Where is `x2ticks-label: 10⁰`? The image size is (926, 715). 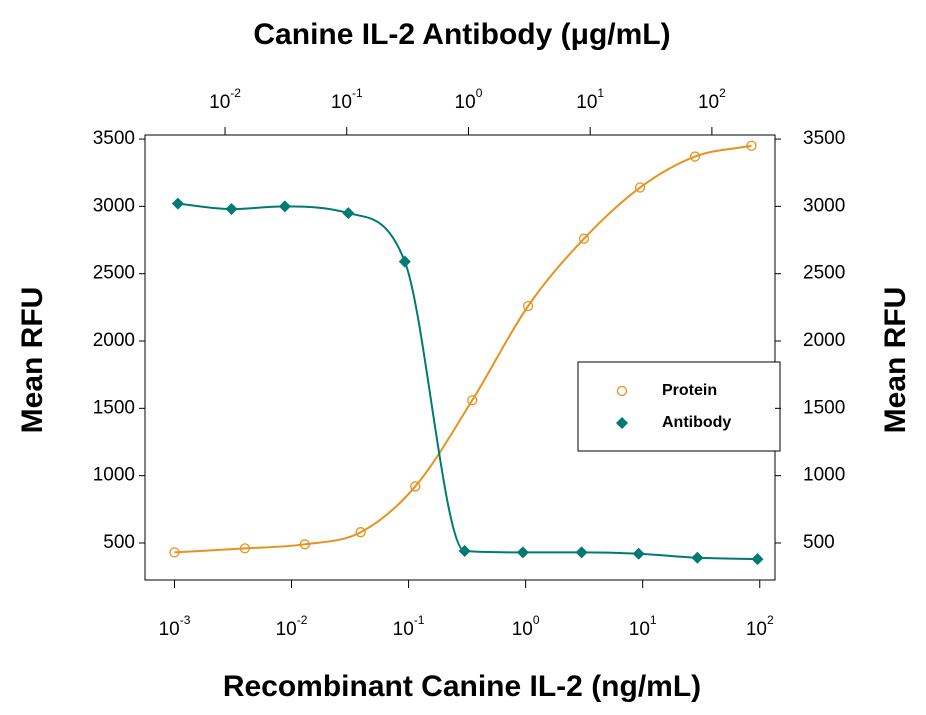 x2ticks-label: 10⁰ is located at coordinates (469, 99).